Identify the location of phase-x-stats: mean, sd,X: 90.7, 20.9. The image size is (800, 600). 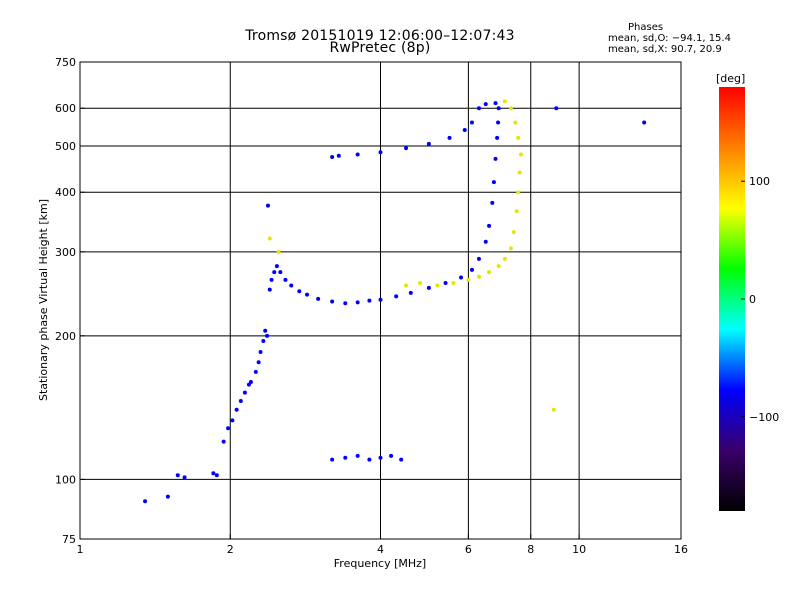
(665, 49).